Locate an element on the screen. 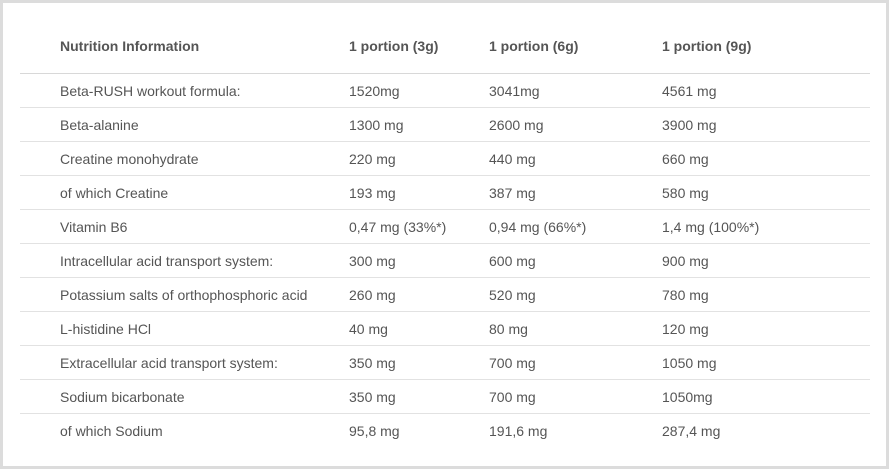 The width and height of the screenshot is (889, 469). portion-3g-value: 300 mg is located at coordinates (419, 260).